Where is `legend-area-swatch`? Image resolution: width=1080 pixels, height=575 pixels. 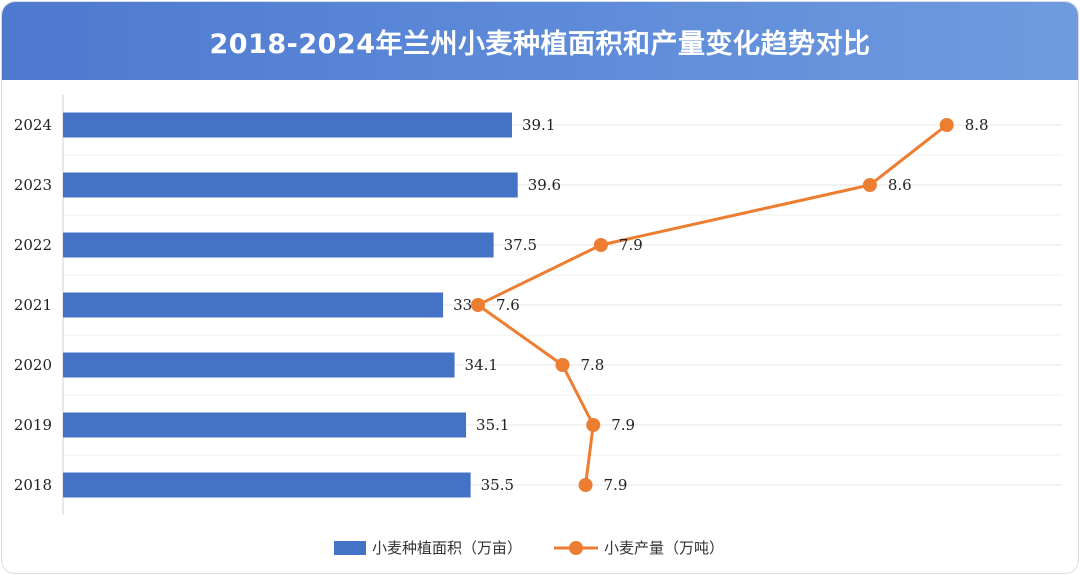
legend-area-swatch is located at coordinates (350, 548).